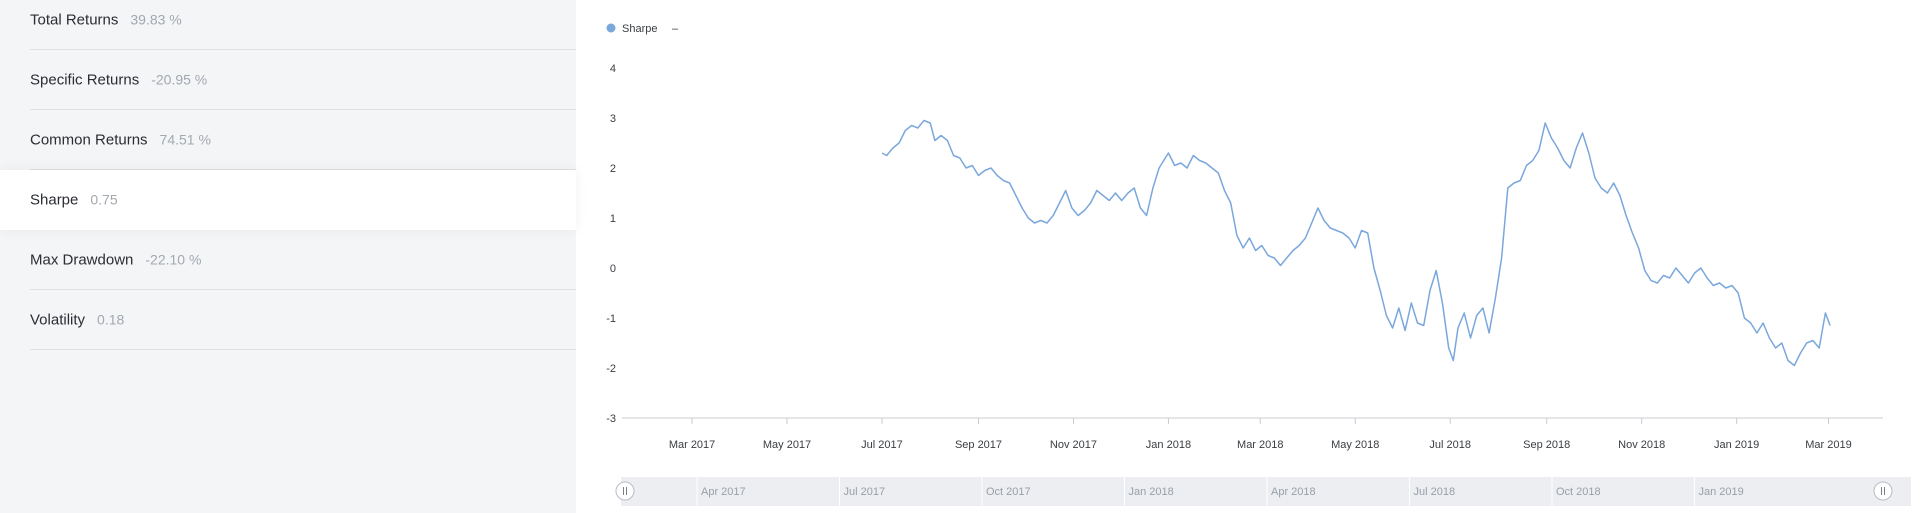 This screenshot has height=513, width=1920. What do you see at coordinates (1293, 492) in the screenshot?
I see `navigator-label: Apr 2018` at bounding box center [1293, 492].